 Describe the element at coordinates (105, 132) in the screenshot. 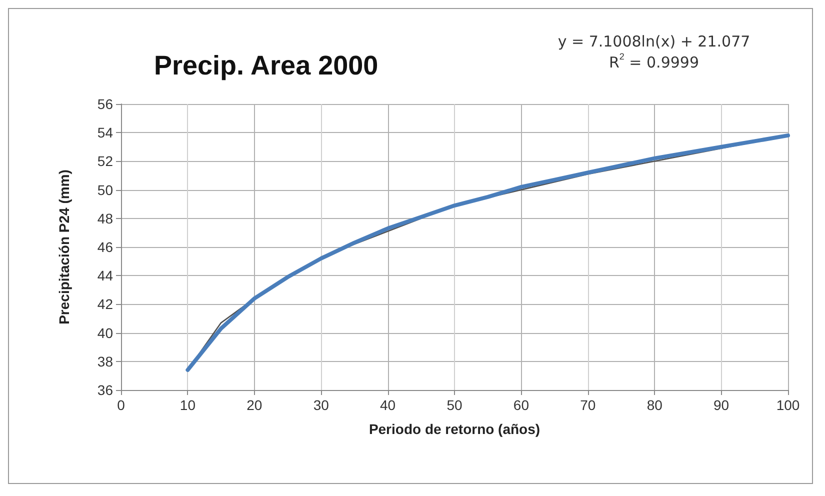

I see `y-tick-label: 54` at that location.